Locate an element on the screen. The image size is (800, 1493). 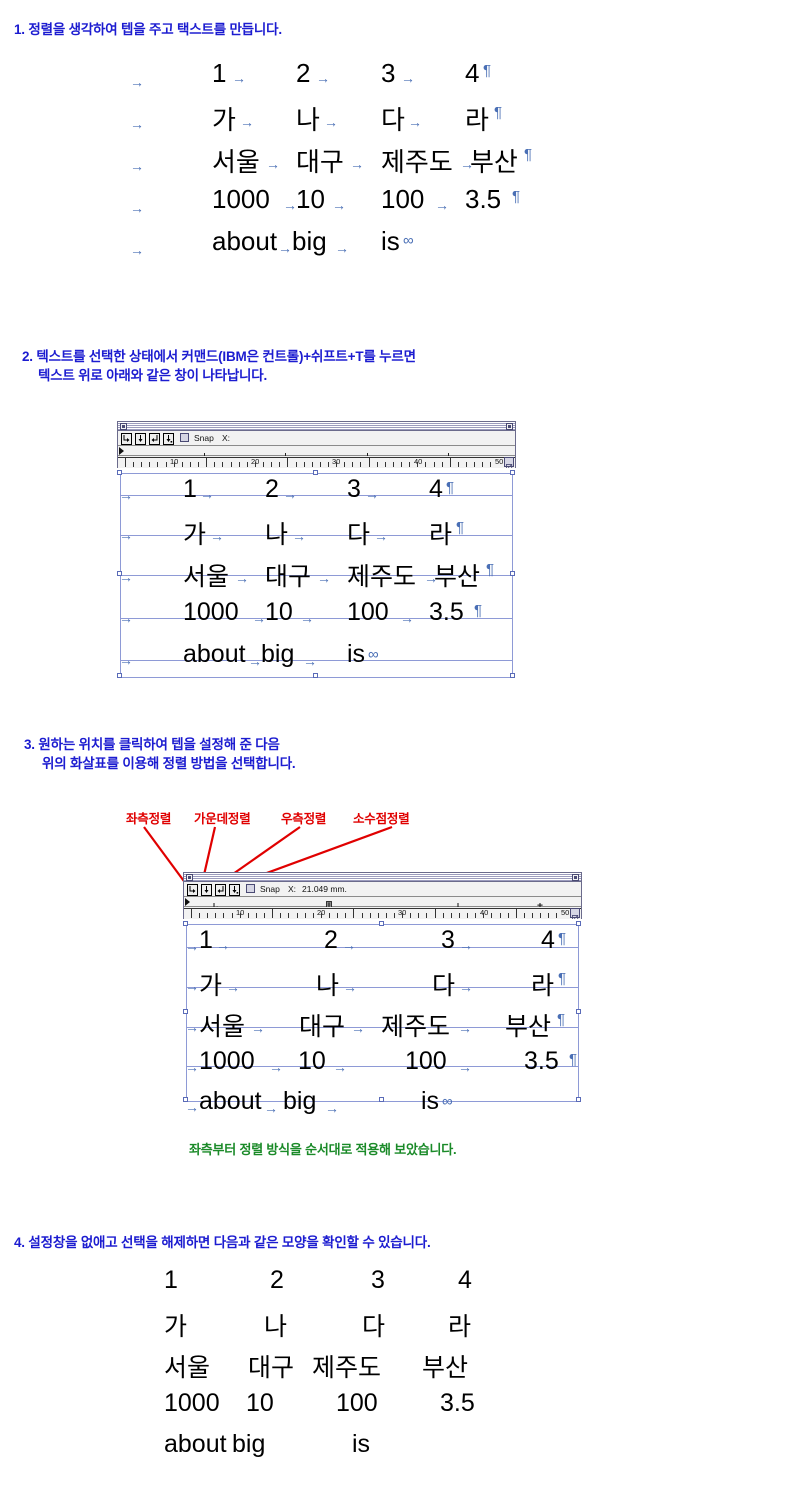
align-center-tab-icon is located at coordinates (206, 889).